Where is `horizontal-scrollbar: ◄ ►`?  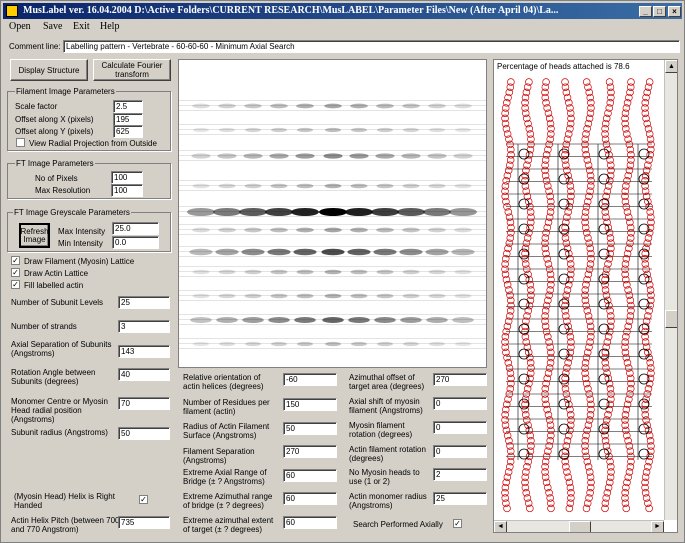 horizontal-scrollbar: ◄ ► is located at coordinates (579, 526).